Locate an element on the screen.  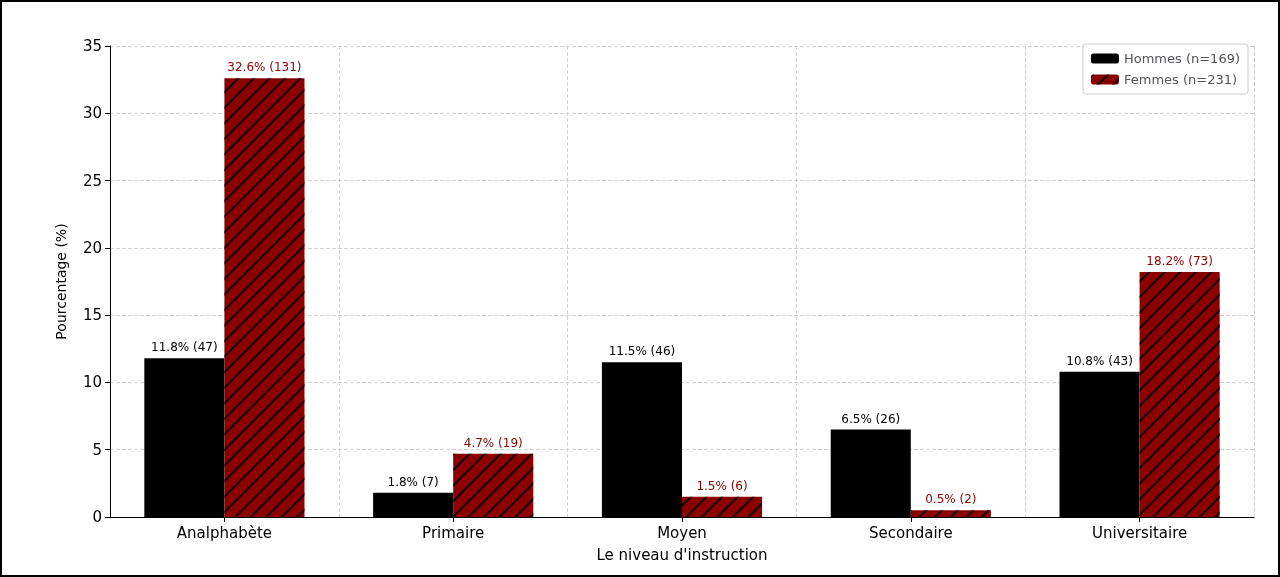
data-label: 11.8% (47) is located at coordinates (184, 347).